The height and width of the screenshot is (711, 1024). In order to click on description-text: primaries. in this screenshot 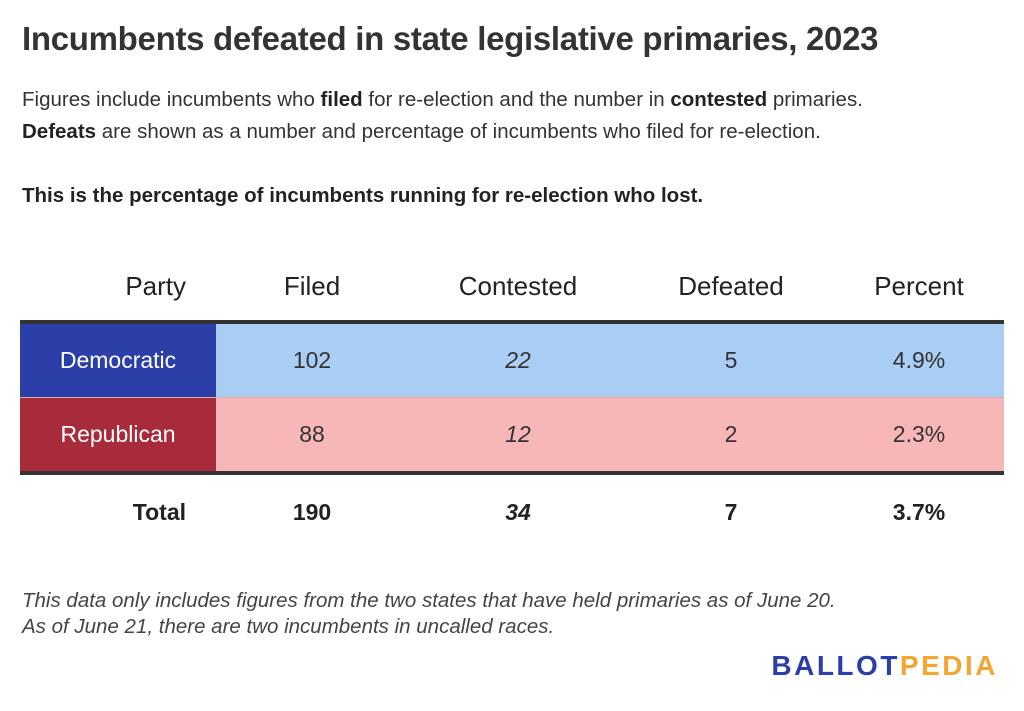, I will do `click(815, 99)`.